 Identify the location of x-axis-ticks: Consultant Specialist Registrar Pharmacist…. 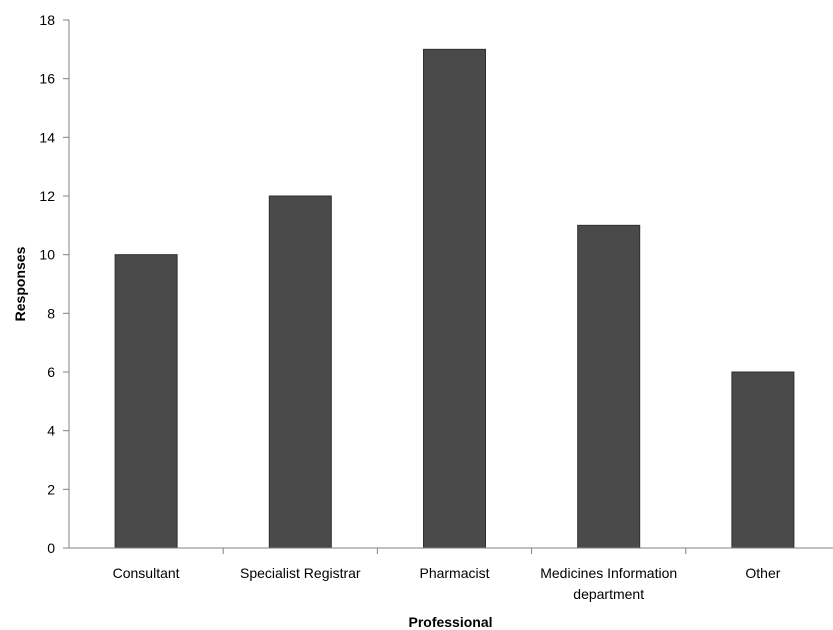
(447, 575).